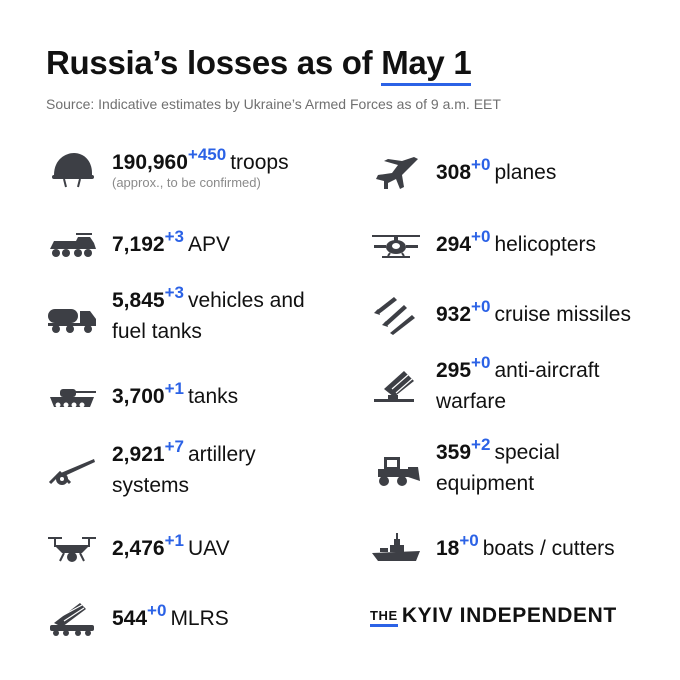  I want to click on stat-helicopters: 294+0 helicopters, so click(483, 245).